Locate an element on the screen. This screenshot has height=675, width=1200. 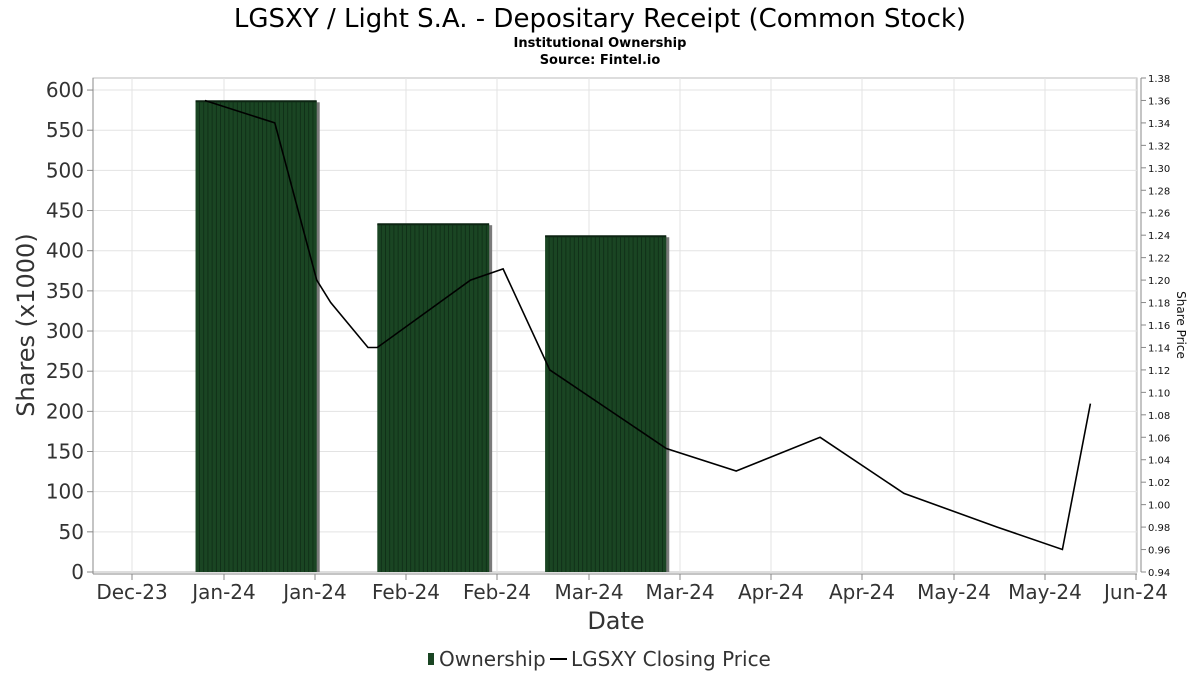
y2-tick-label: 1.04 is located at coordinates (1159, 461).